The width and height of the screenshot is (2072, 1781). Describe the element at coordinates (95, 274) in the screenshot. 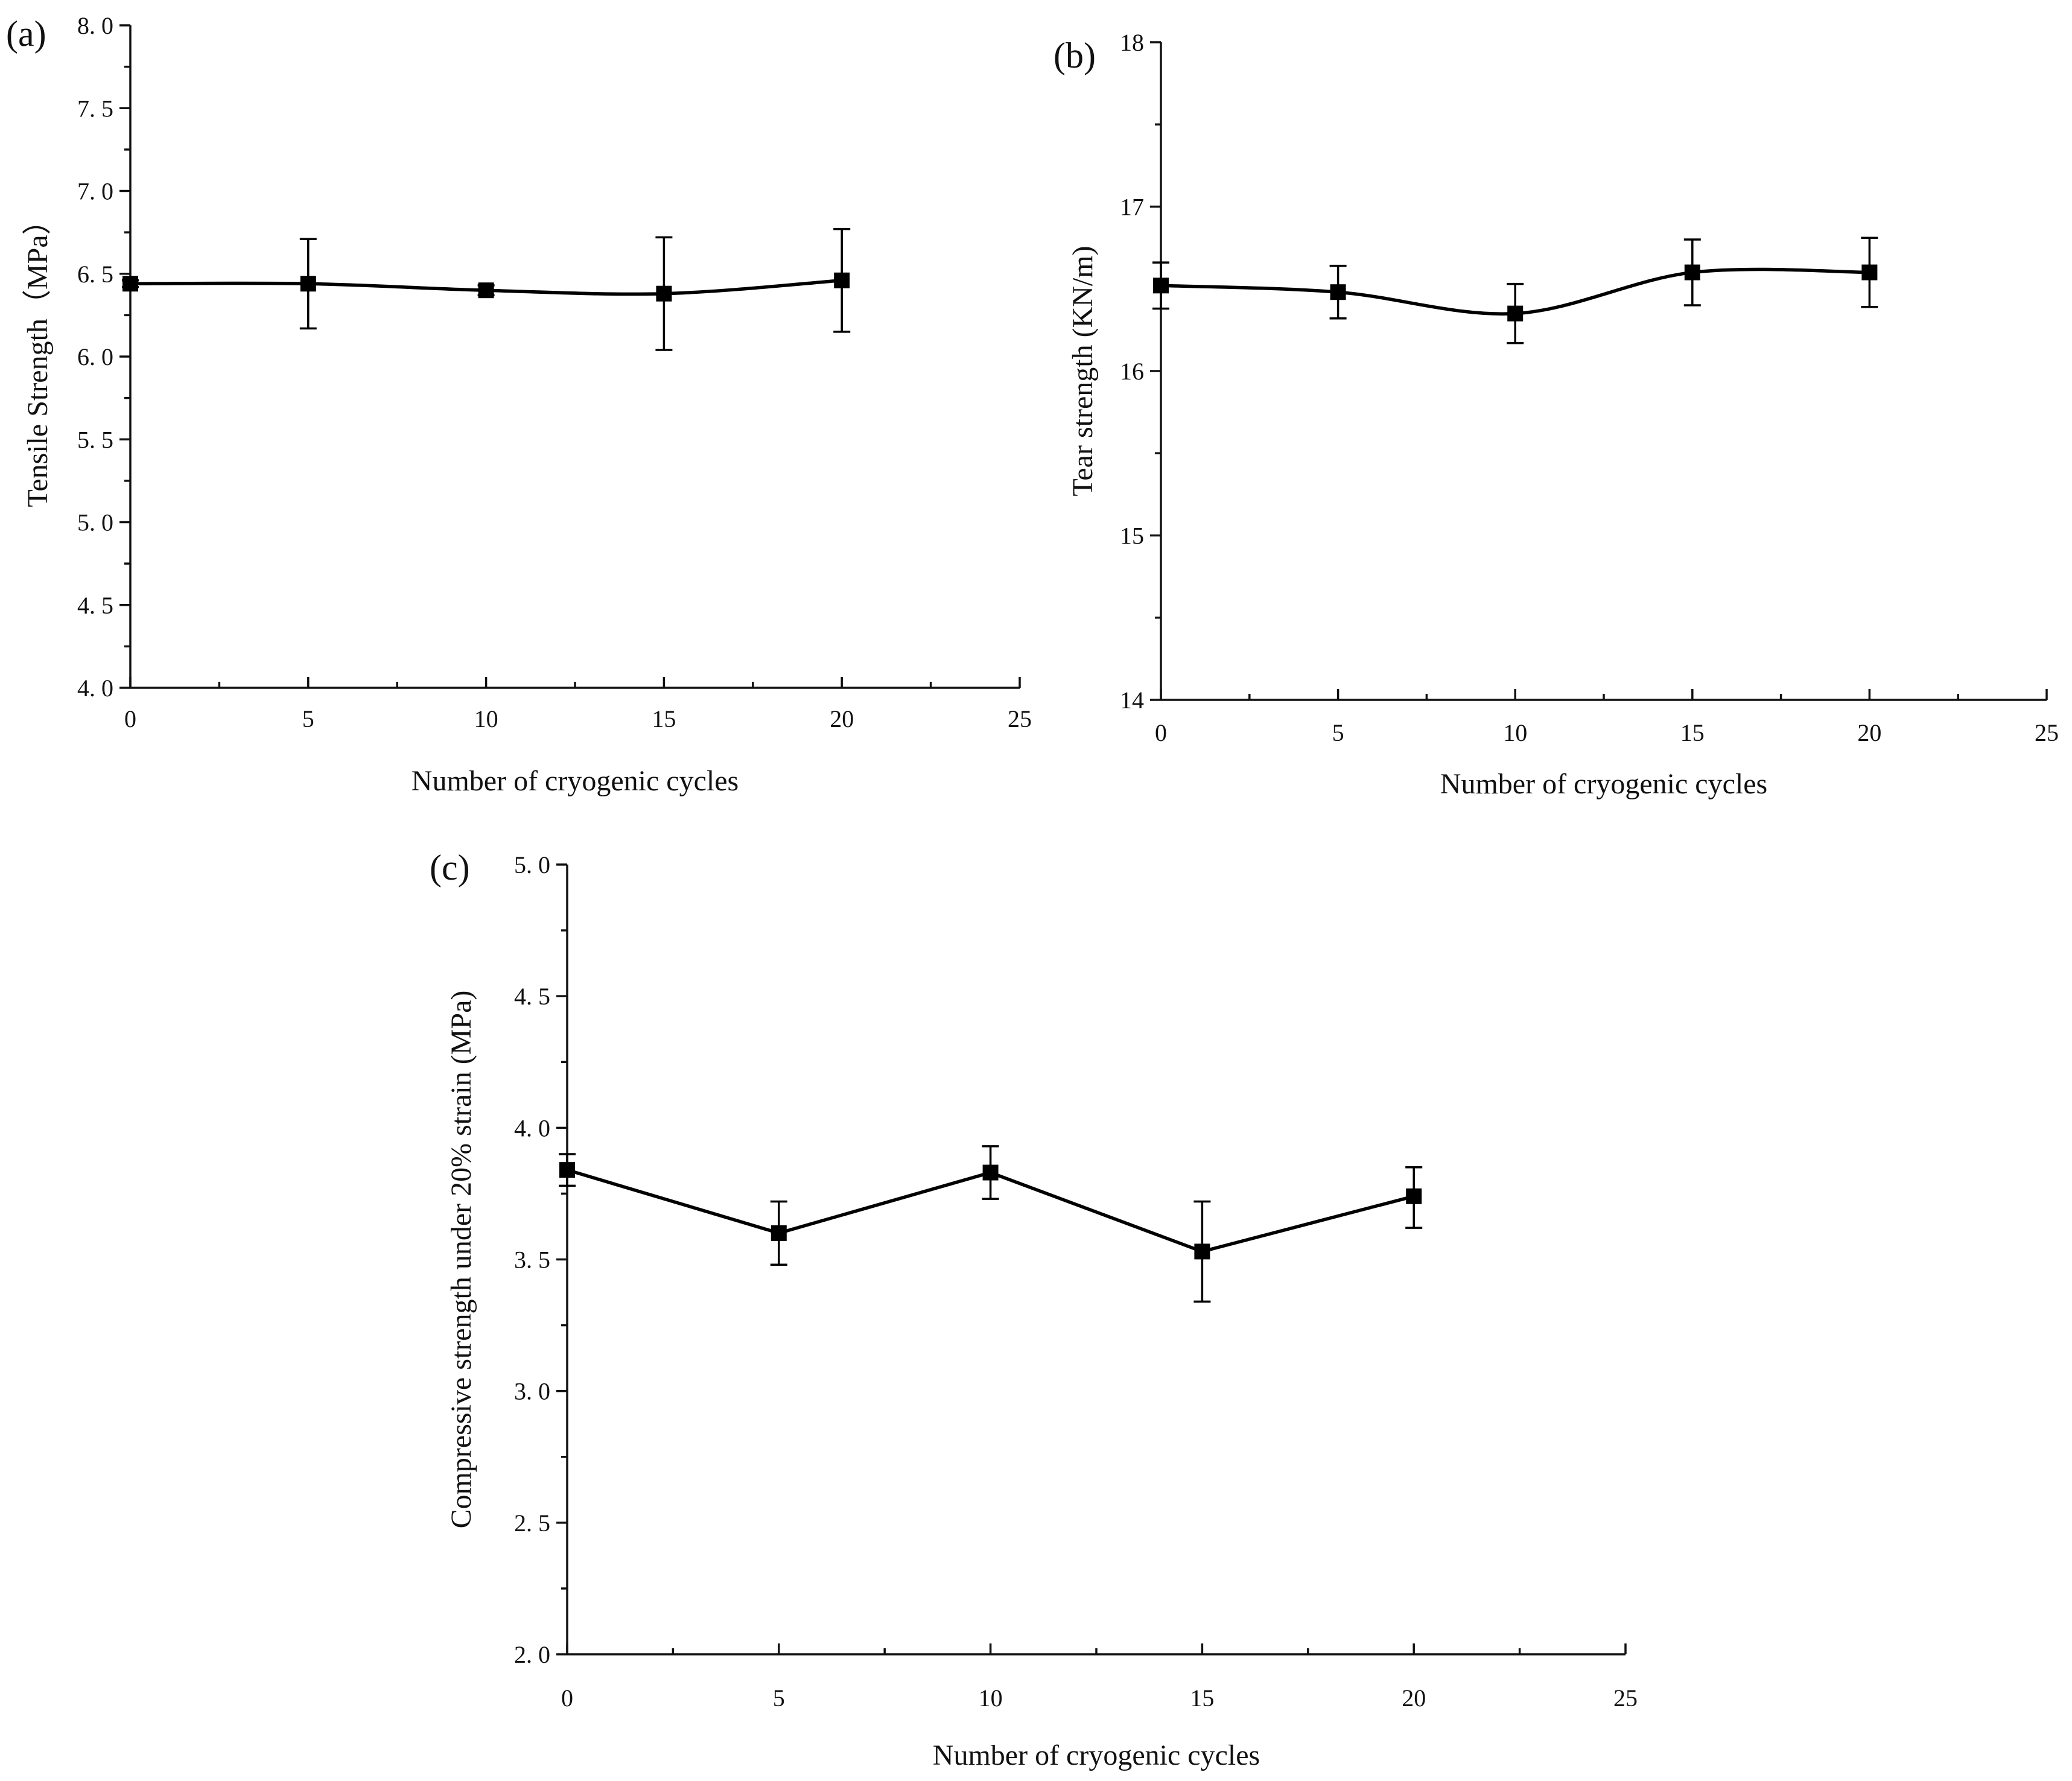

I see `y-tick-label: 6. 5` at that location.